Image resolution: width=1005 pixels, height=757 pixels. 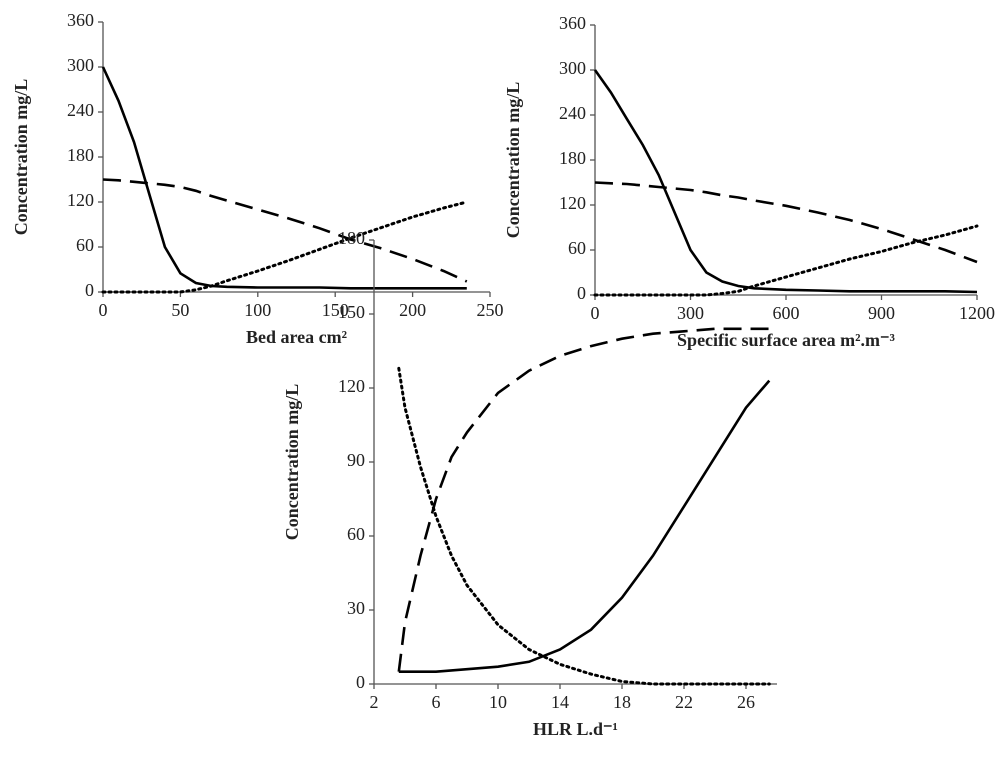 I want to click on y-tick-label: 150, so click(x=351, y=312).